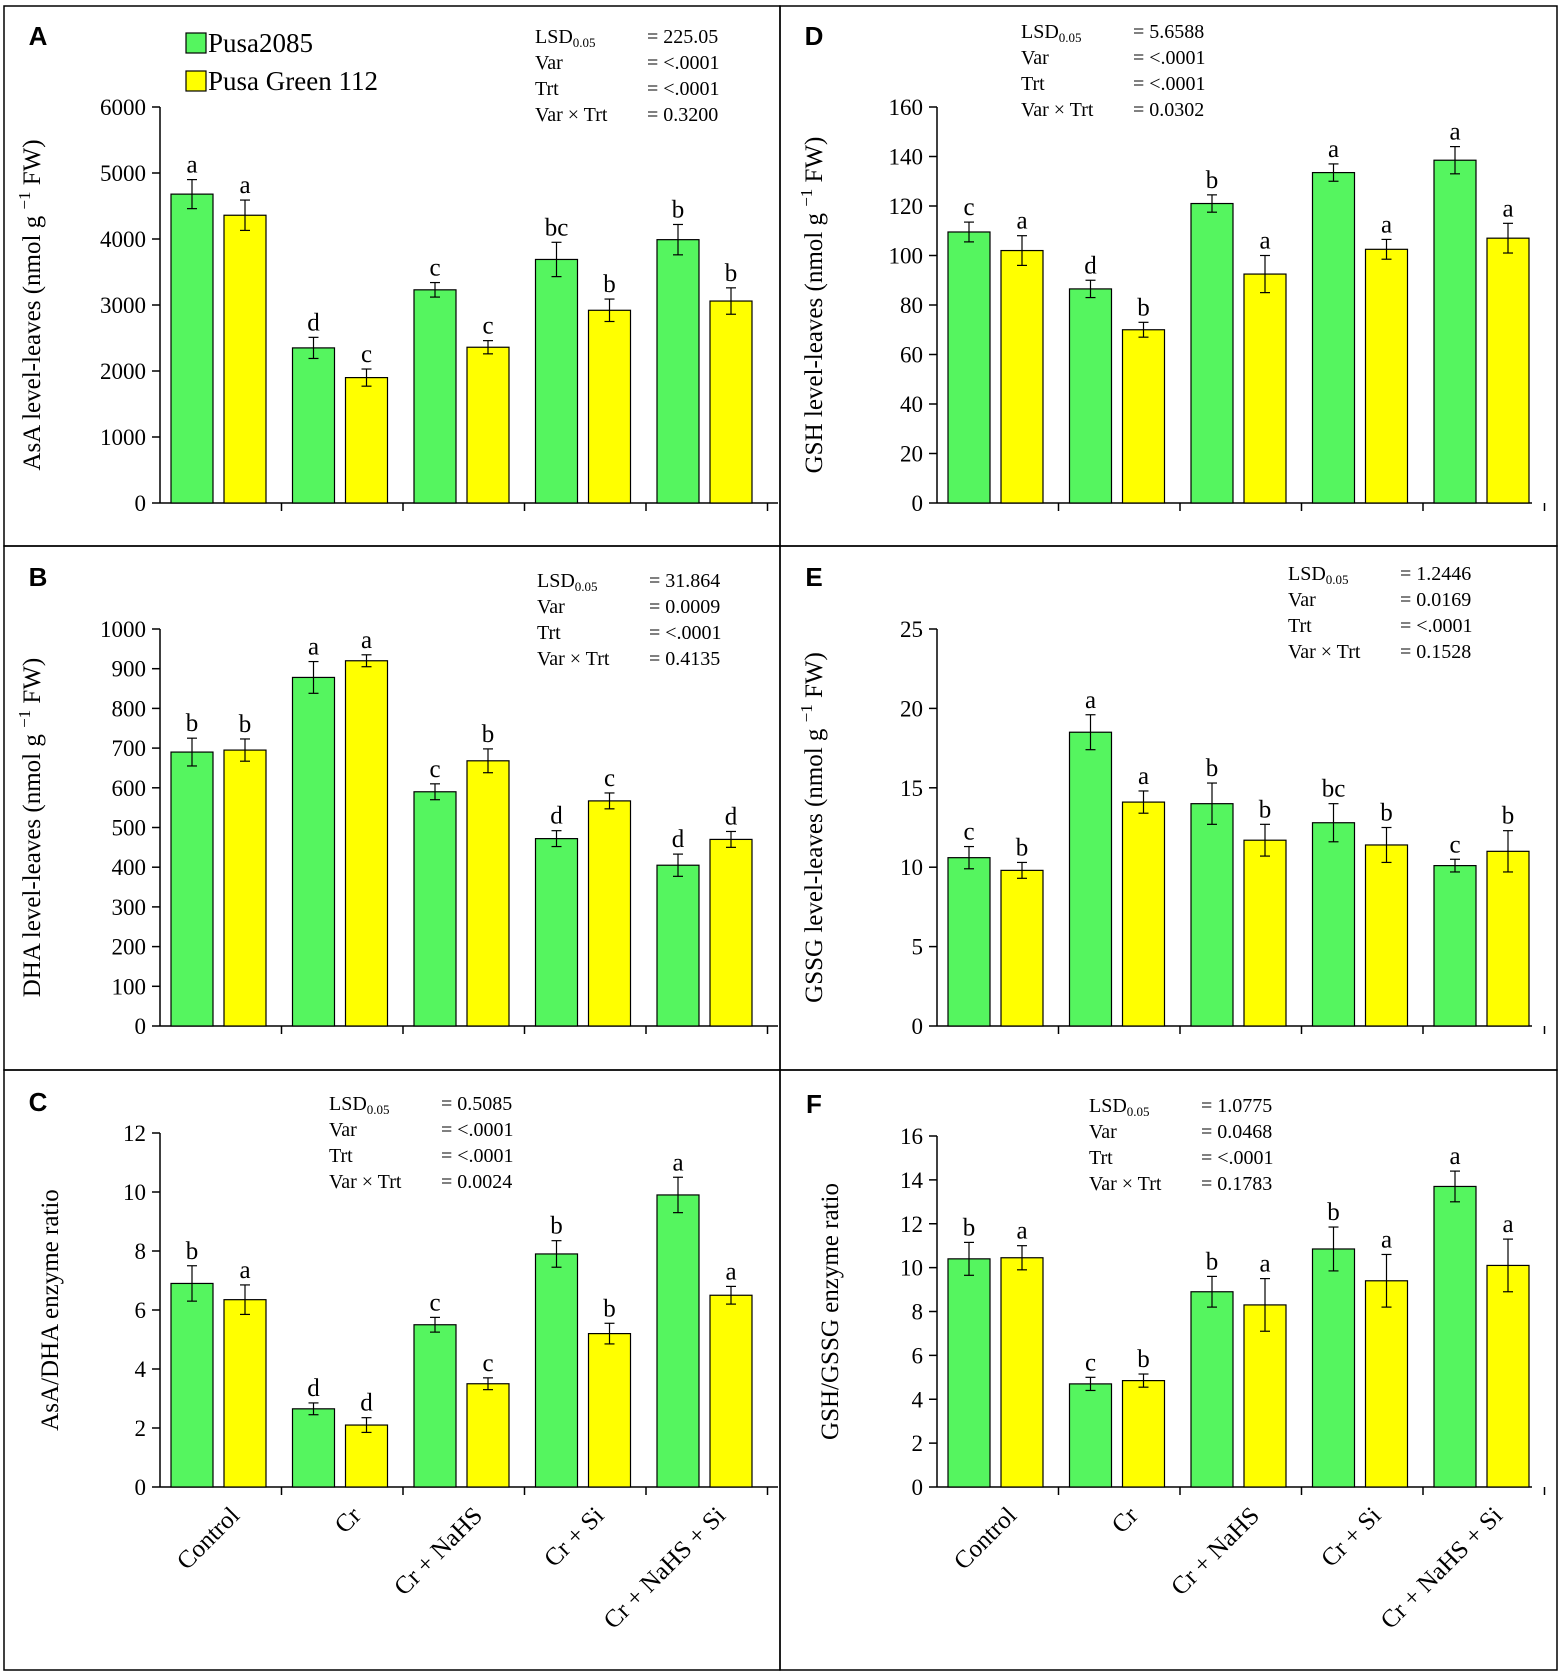 The height and width of the screenshot is (1675, 1562). What do you see at coordinates (814, 36) in the screenshot?
I see `panel-letter: D` at bounding box center [814, 36].